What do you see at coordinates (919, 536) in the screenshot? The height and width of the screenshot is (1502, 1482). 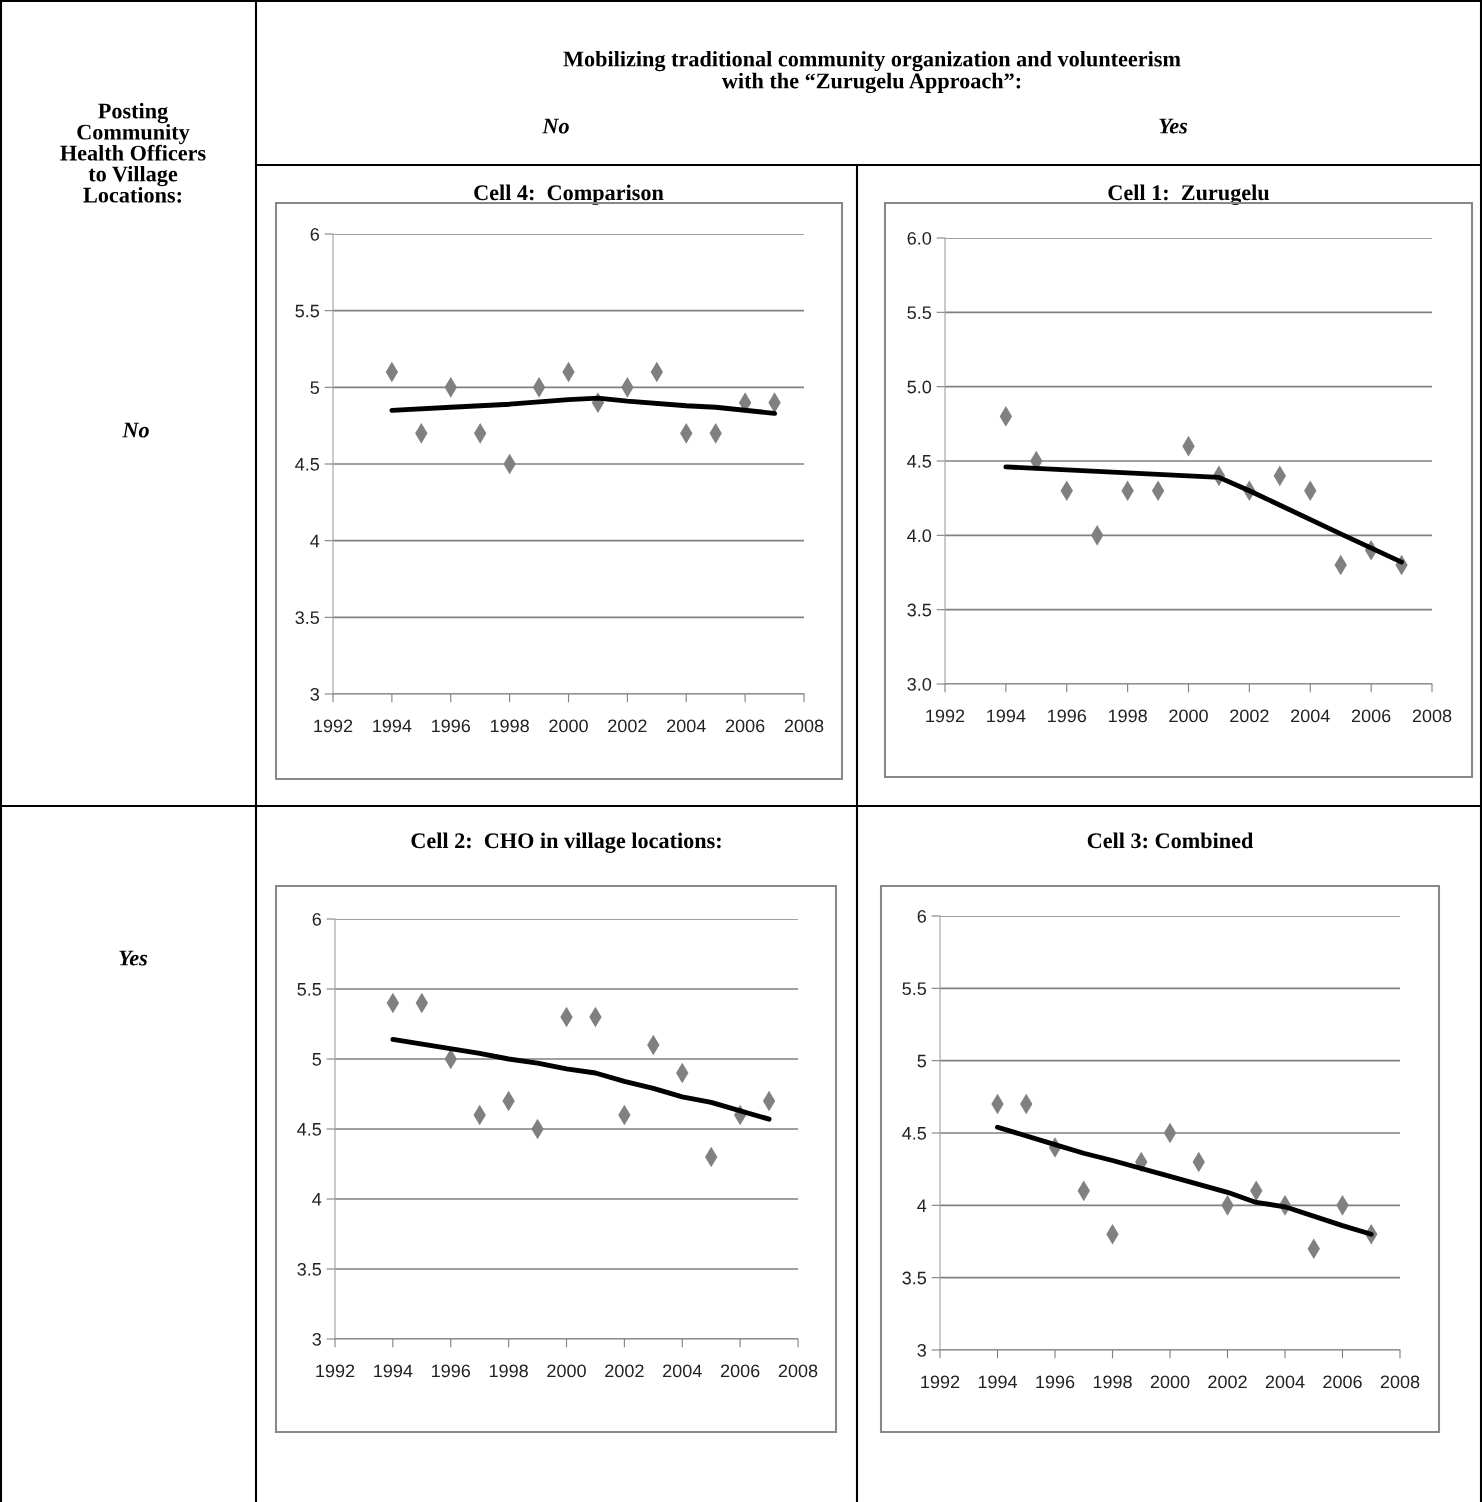 I see `y-tick-label: 4.0` at bounding box center [919, 536].